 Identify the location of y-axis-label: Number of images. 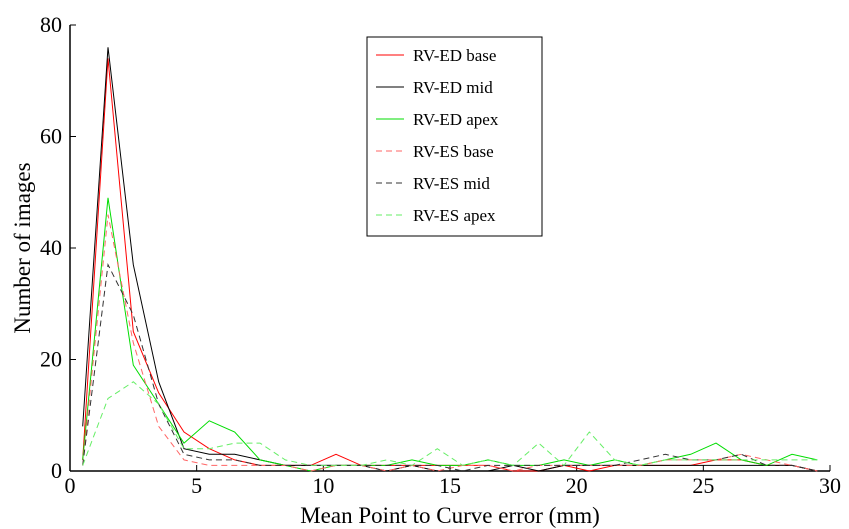
(22, 247).